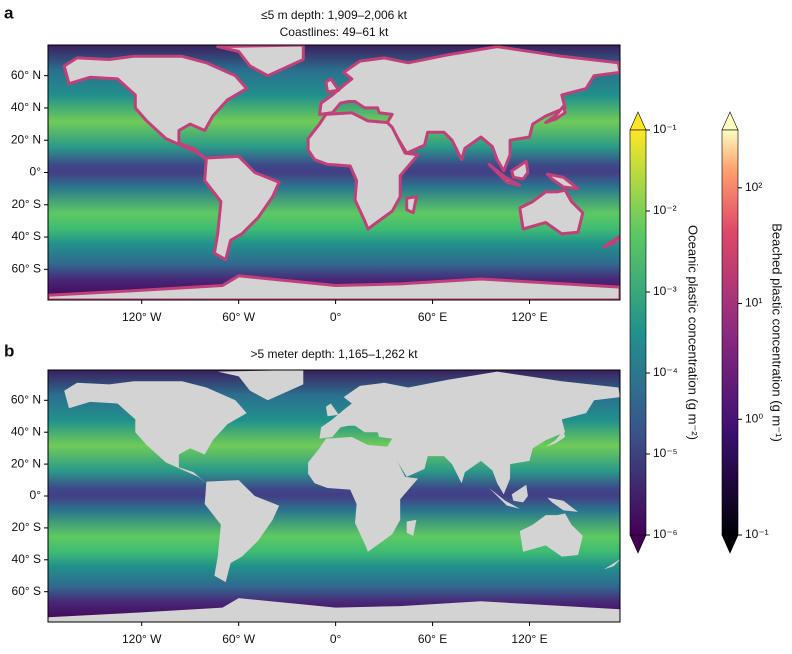 Image resolution: width=792 pixels, height=654 pixels. Describe the element at coordinates (753, 187) in the screenshot. I see `colorbar-tick-label: 10²` at that location.